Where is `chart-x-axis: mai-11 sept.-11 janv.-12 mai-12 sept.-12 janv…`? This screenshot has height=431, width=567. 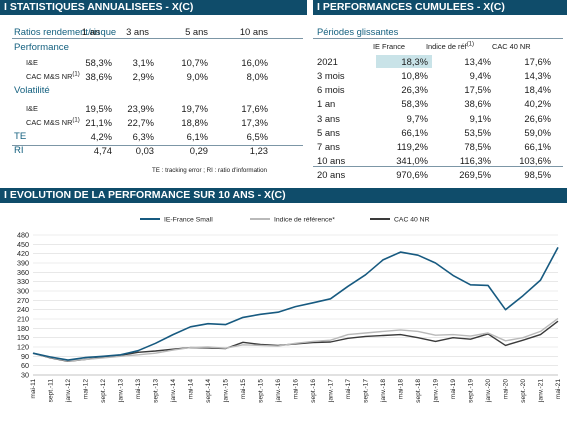 chart-x-axis: mai-11 sept.-11 janv.-12 mai-12 sept.-12 janv… is located at coordinates (296, 389).